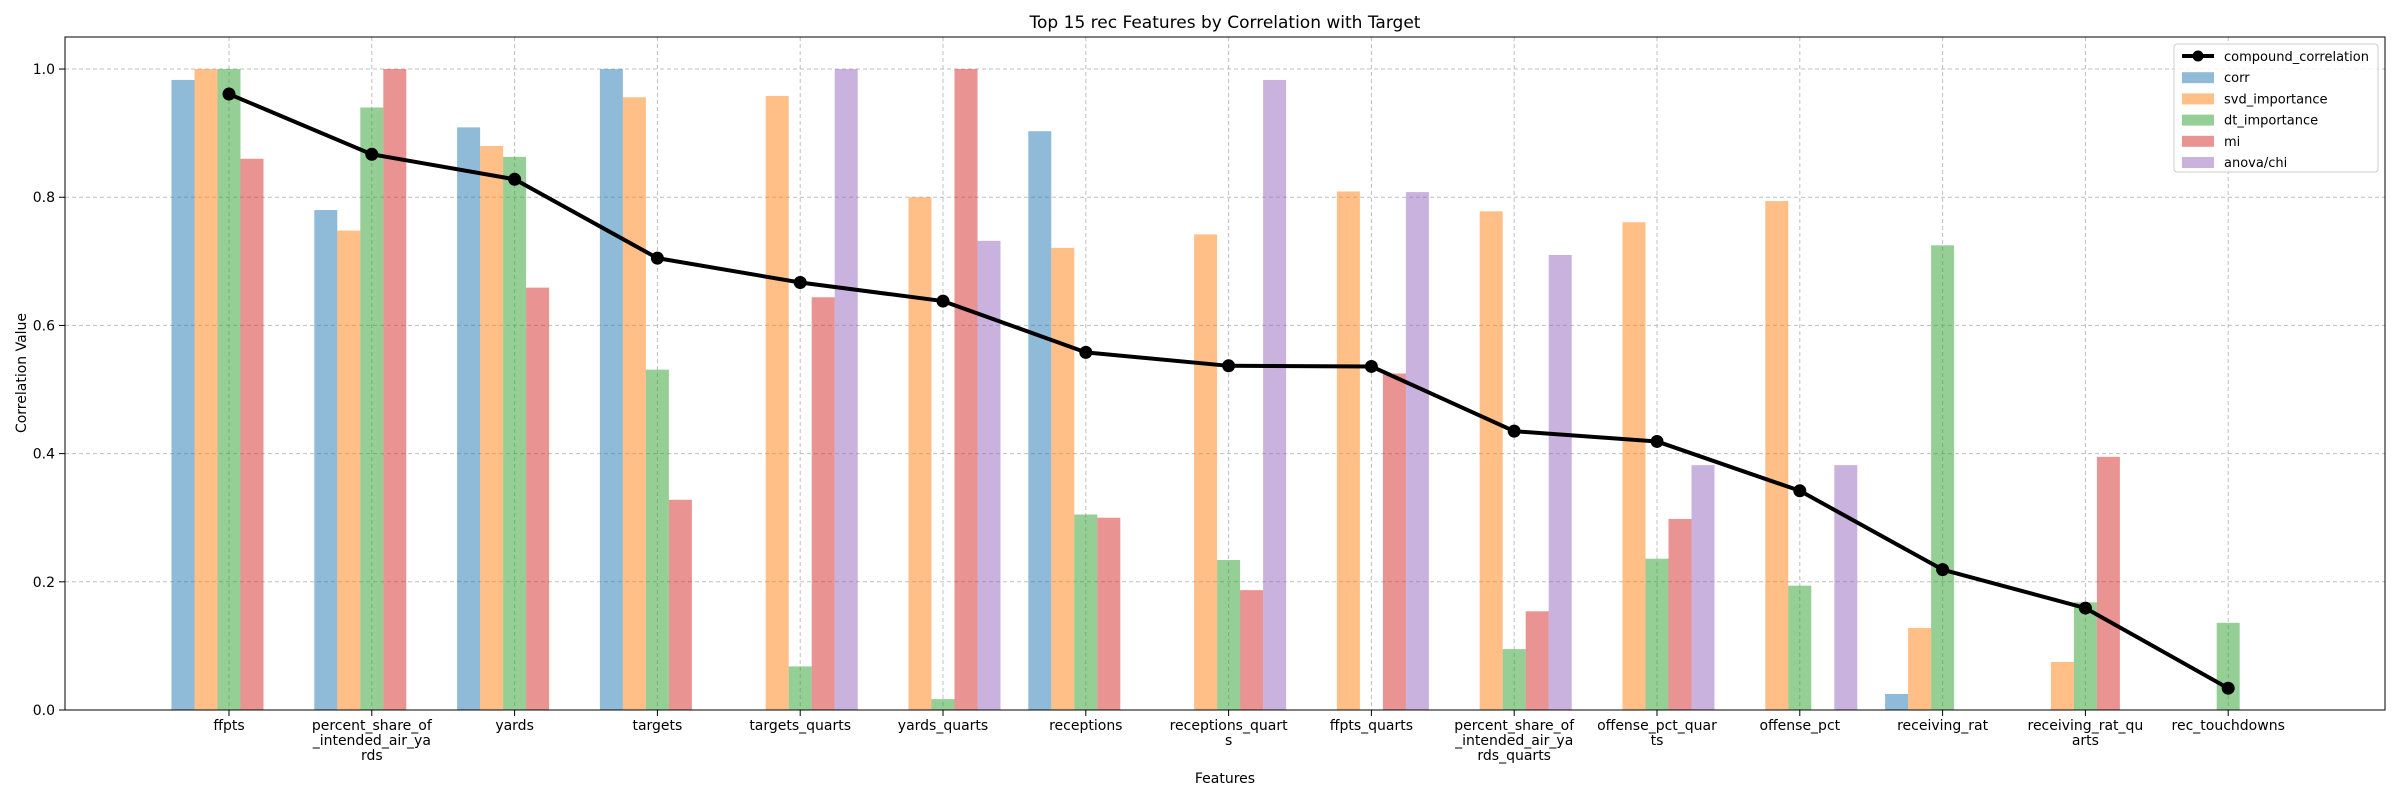 This screenshot has width=2400, height=800. Describe the element at coordinates (2216, 78) in the screenshot. I see `legend-entry: corr` at that location.